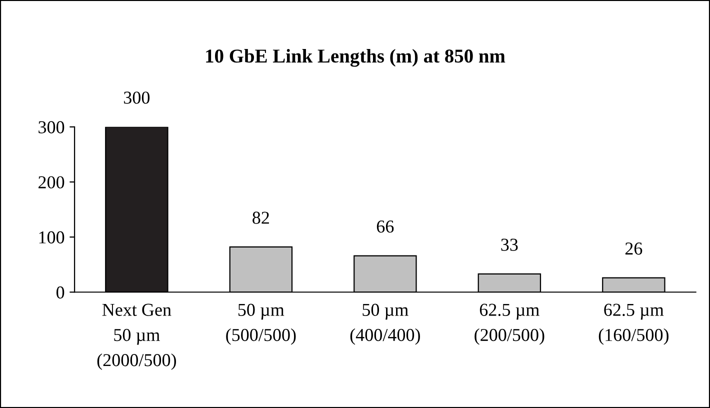 The height and width of the screenshot is (408, 710). I want to click on x-tick-label: 62.5 µm (160/500), so click(633, 324).